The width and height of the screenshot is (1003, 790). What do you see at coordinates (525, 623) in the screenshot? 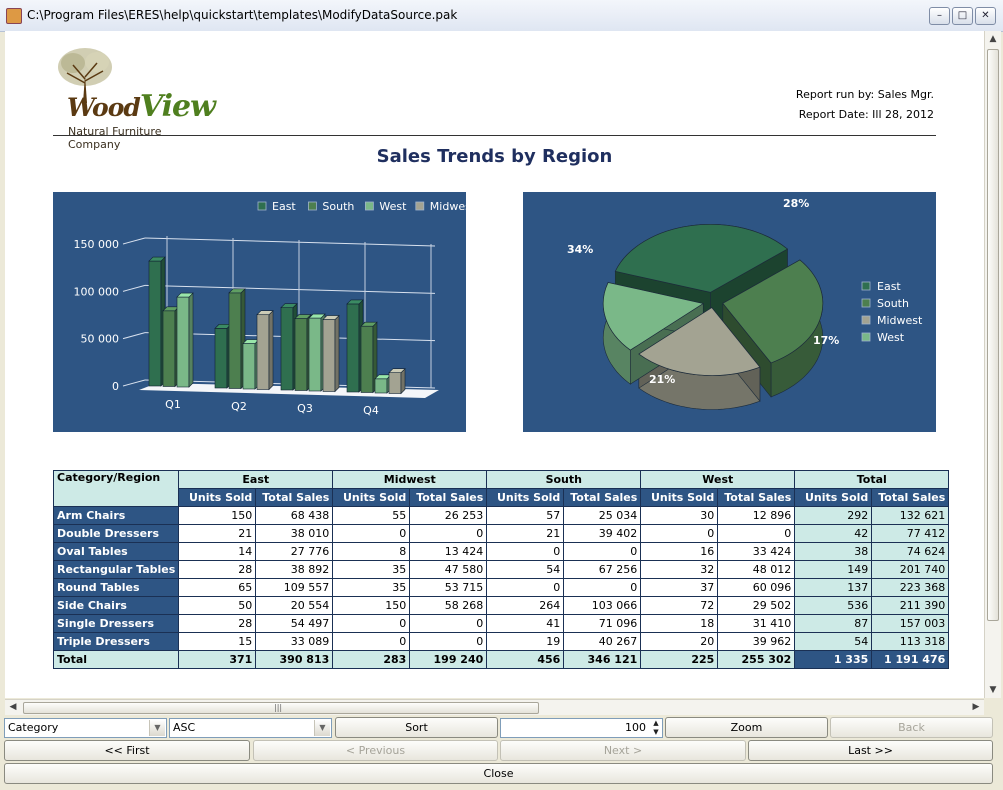
I see `table-cell: 41` at bounding box center [525, 623].